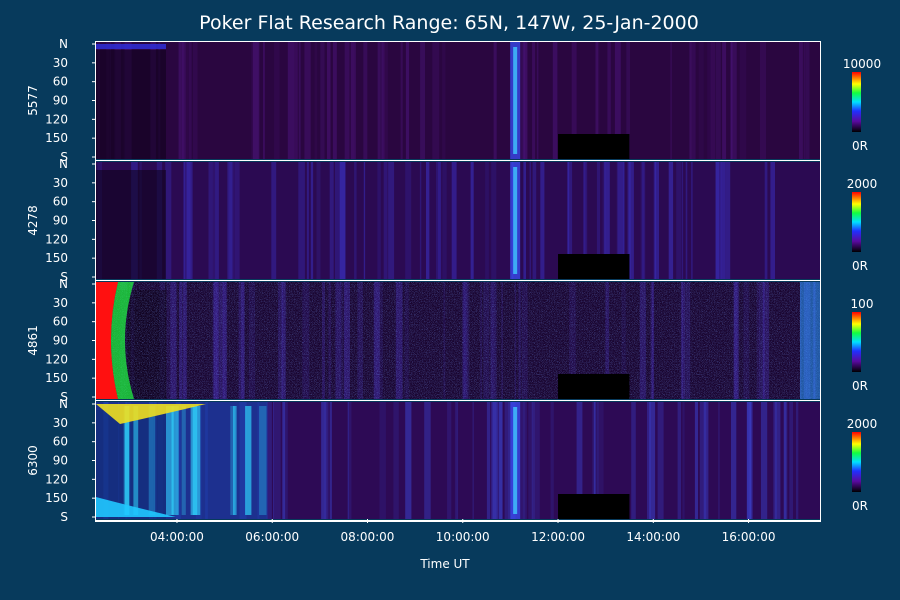 This screenshot has width=900, height=600. What do you see at coordinates (368, 537) in the screenshot?
I see `x-tick-label: 08:00:00` at bounding box center [368, 537].